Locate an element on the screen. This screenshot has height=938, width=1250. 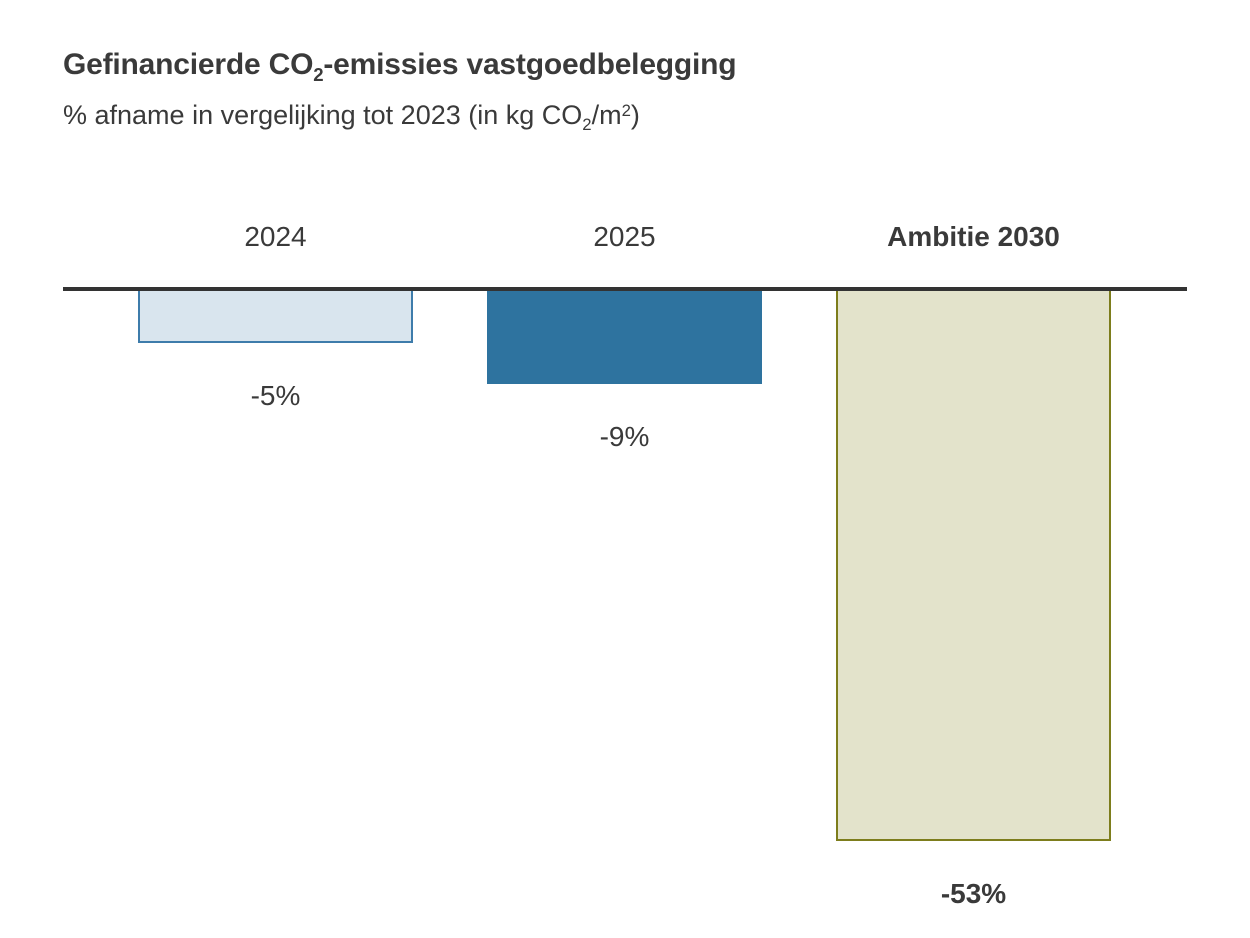
zero-baseline is located at coordinates (625, 289).